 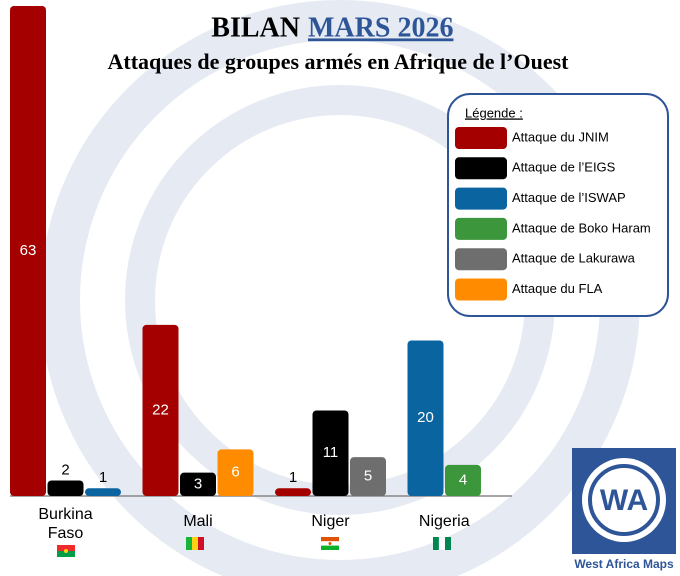 I want to click on value-label: 3, so click(x=198, y=483).